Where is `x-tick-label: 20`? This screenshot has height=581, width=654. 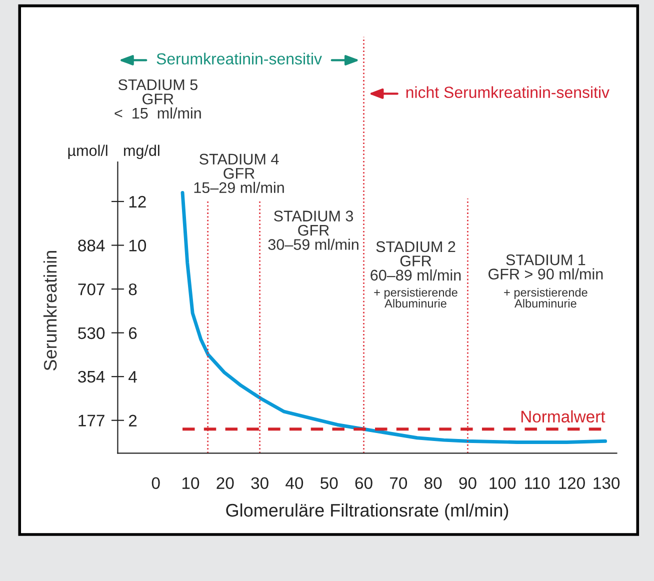
x-tick-label: 20 is located at coordinates (225, 483).